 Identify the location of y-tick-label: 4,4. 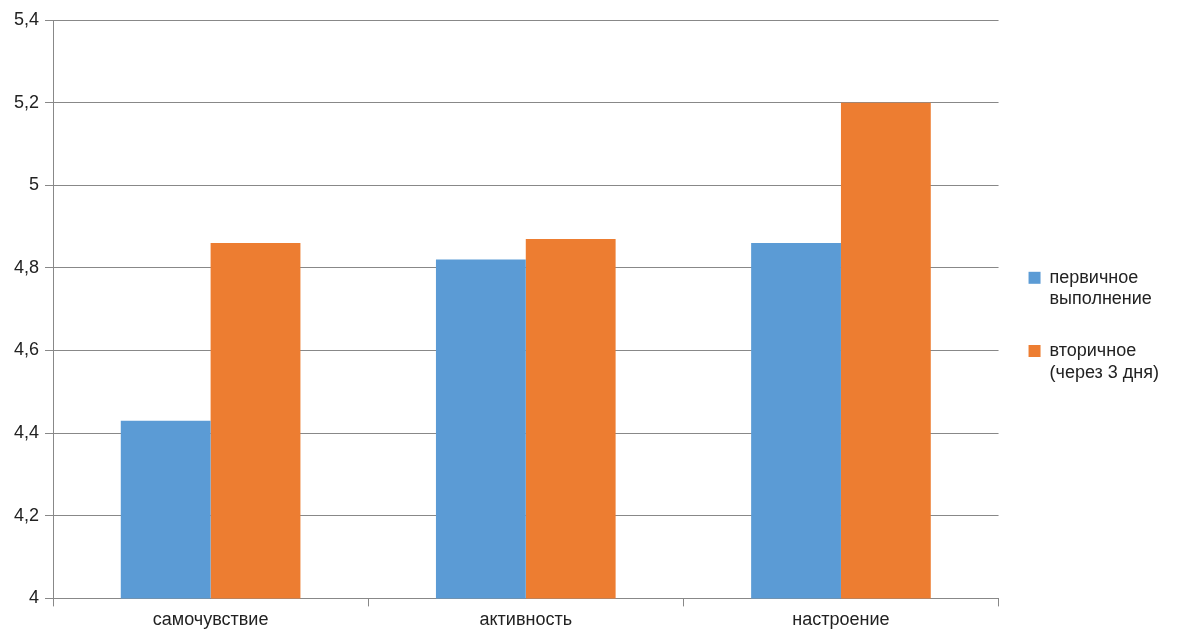
(26, 432).